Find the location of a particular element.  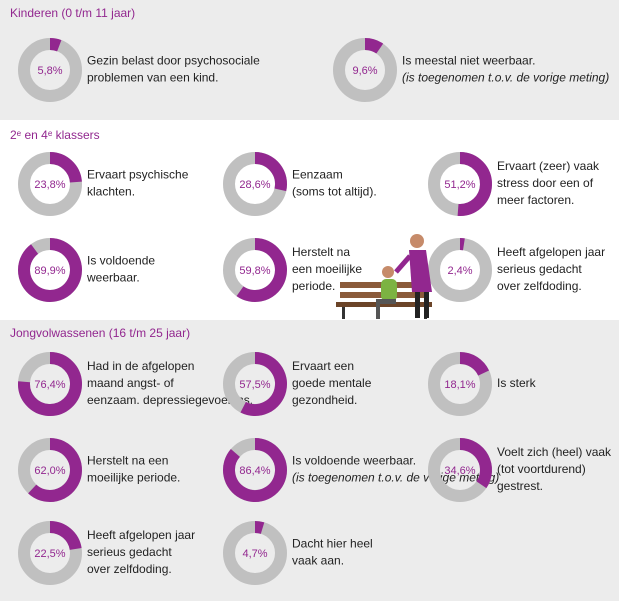

item-text: meer factoren. is located at coordinates (535, 200).